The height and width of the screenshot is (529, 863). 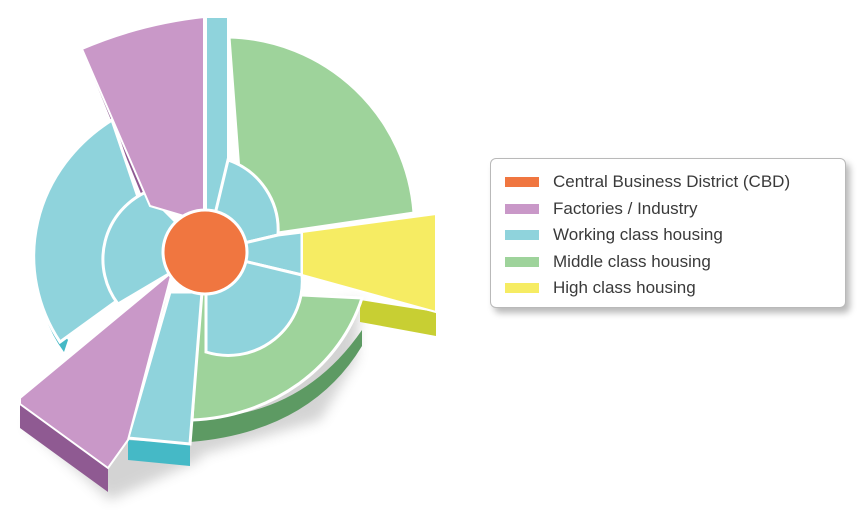 I want to click on working-class-inner-ring-left, so click(x=155, y=248).